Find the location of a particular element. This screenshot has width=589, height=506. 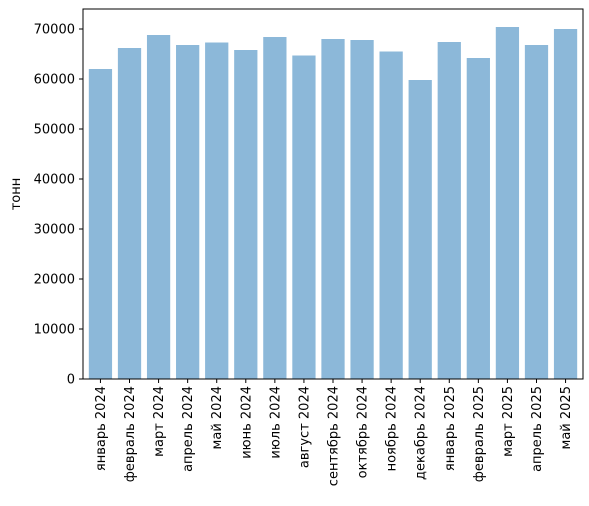

x-tick-label: ноябрь 2024 is located at coordinates (392, 428).